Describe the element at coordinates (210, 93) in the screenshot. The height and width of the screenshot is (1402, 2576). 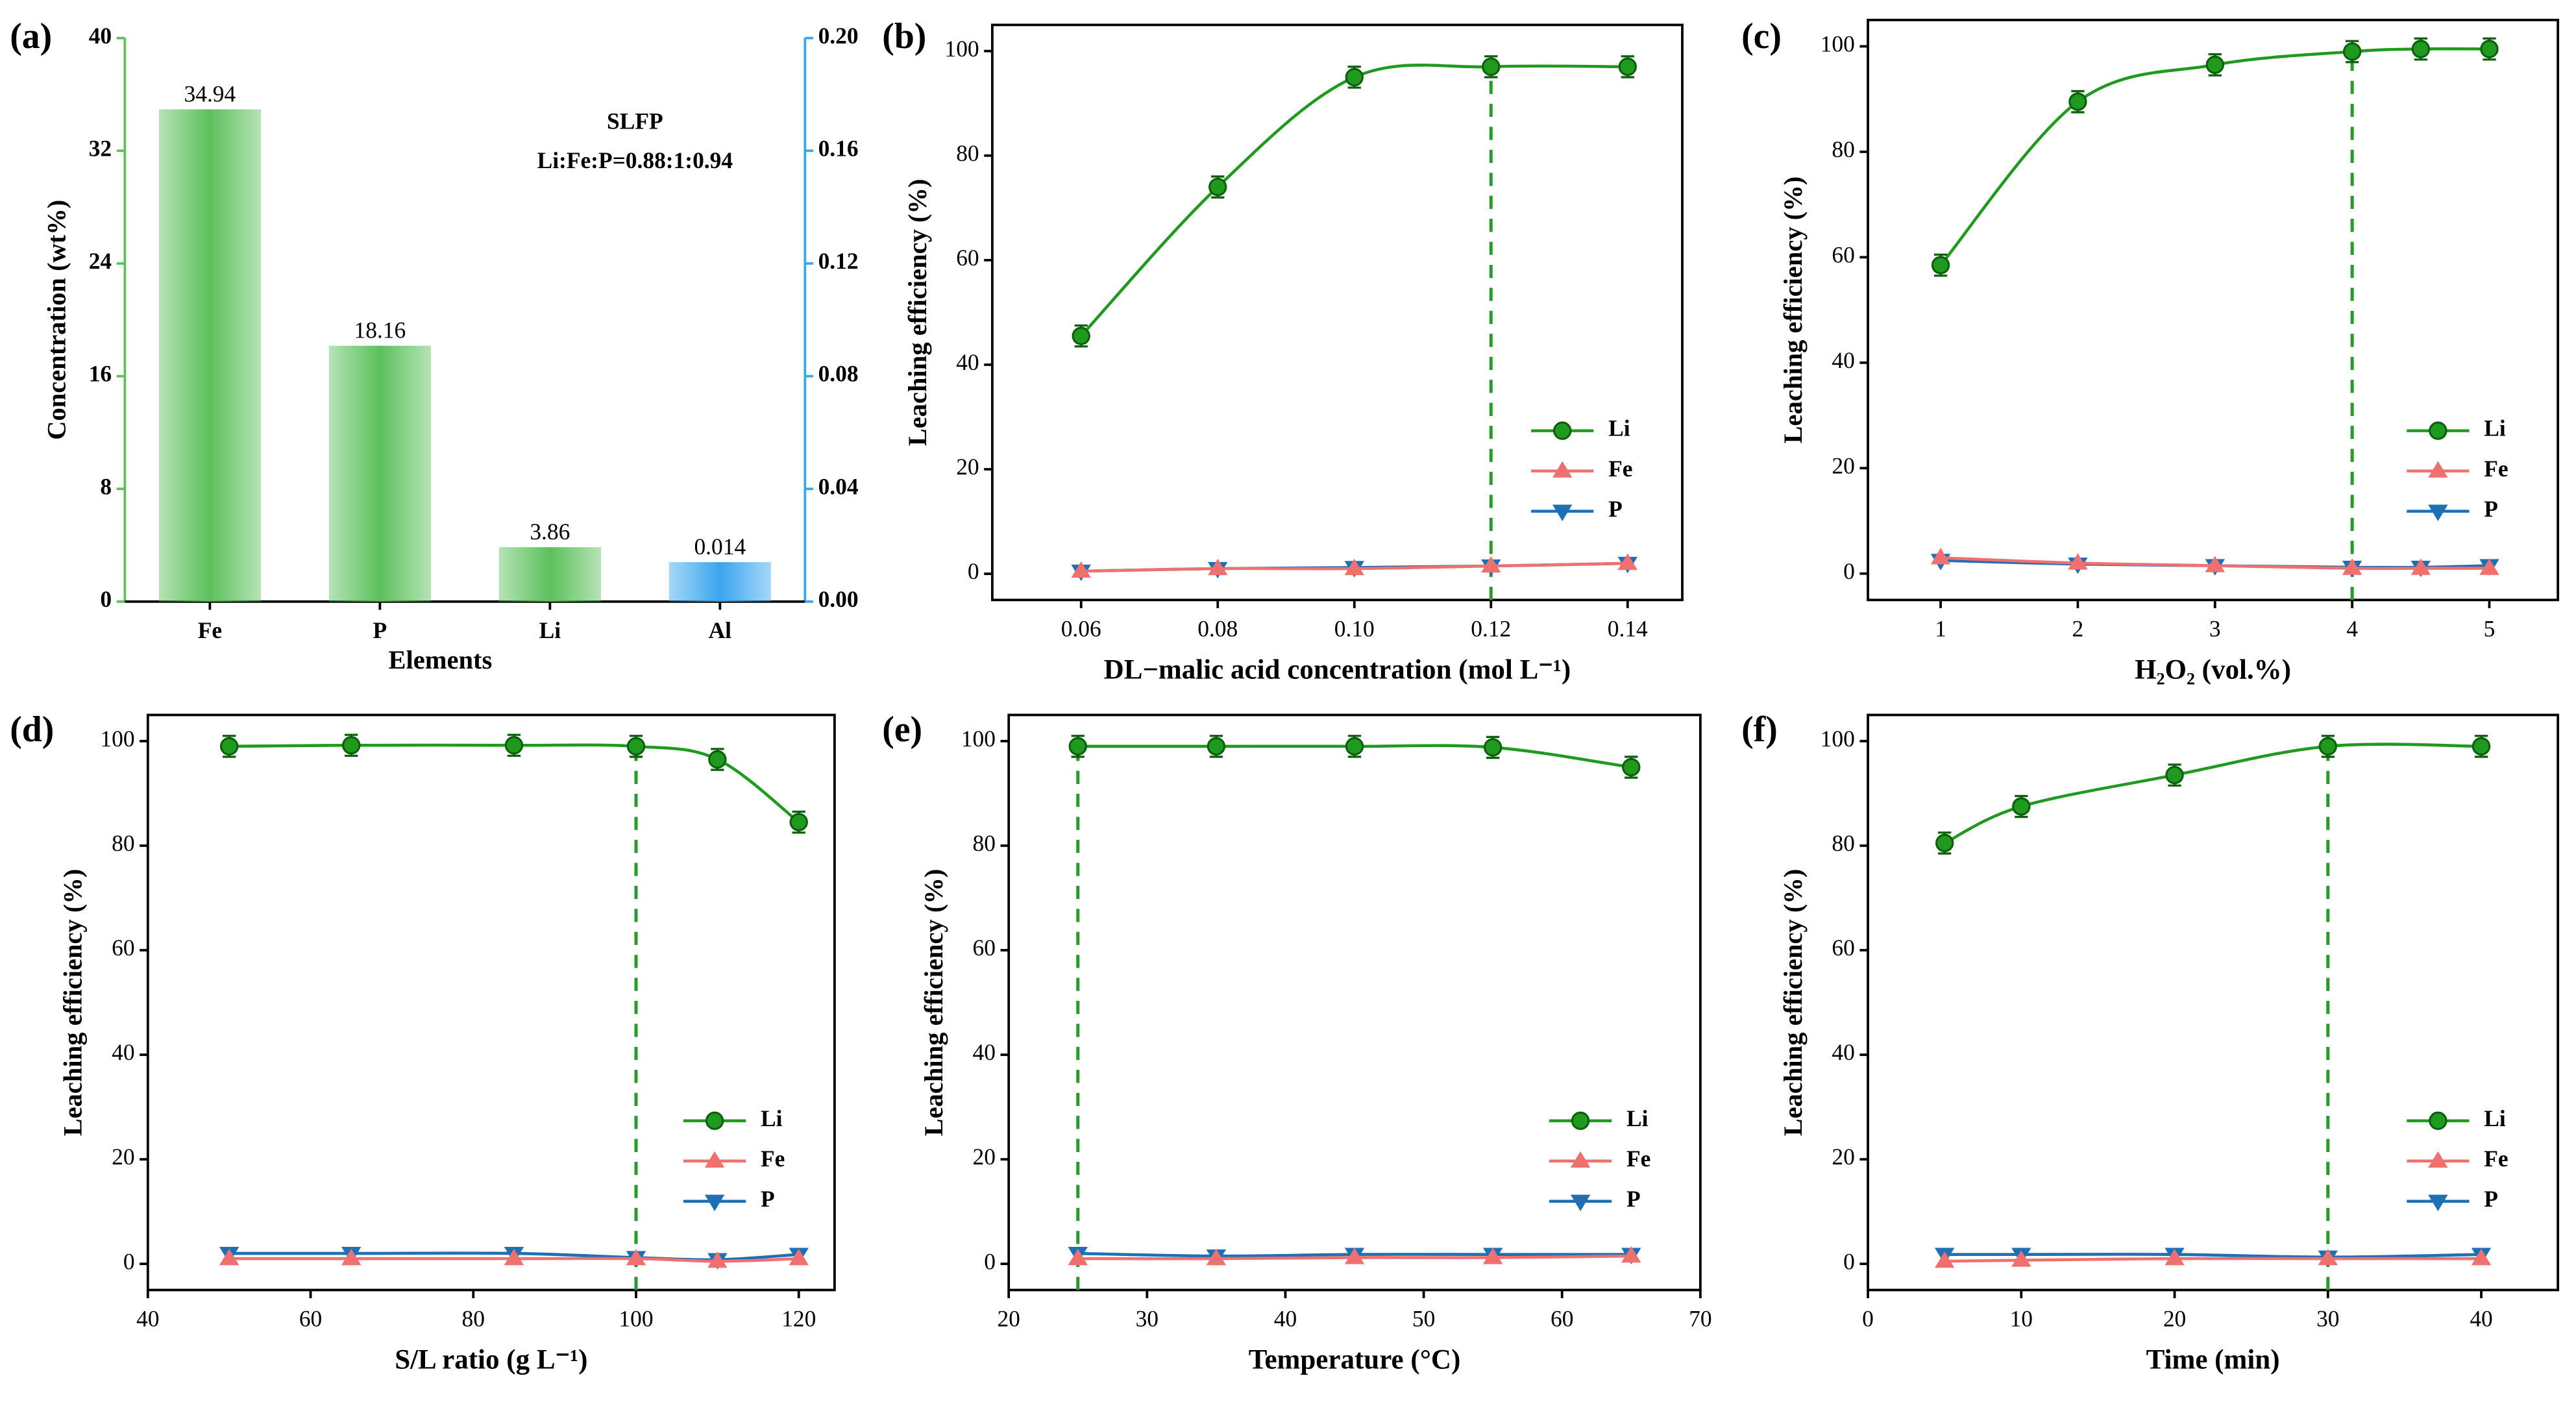
I see `value-label: 34.94` at that location.